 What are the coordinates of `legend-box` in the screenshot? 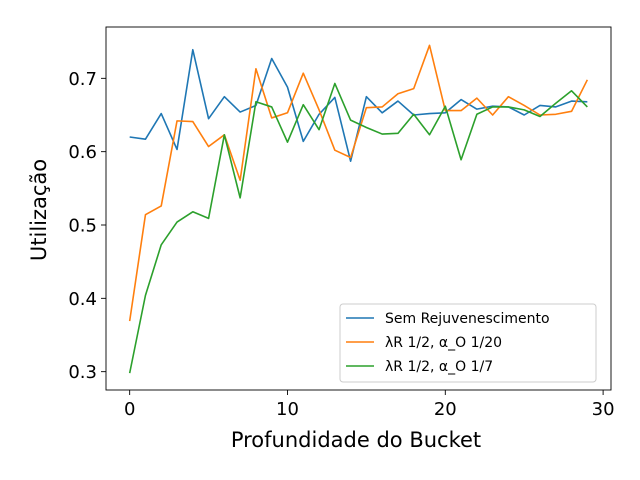 It's located at (468, 343).